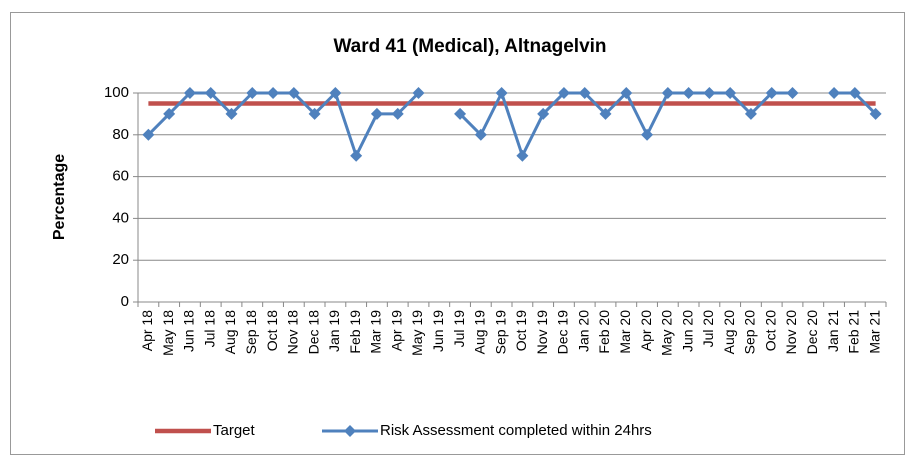 The width and height of the screenshot is (910, 466). Describe the element at coordinates (667, 333) in the screenshot. I see `x-tick-label: May 20` at that location.